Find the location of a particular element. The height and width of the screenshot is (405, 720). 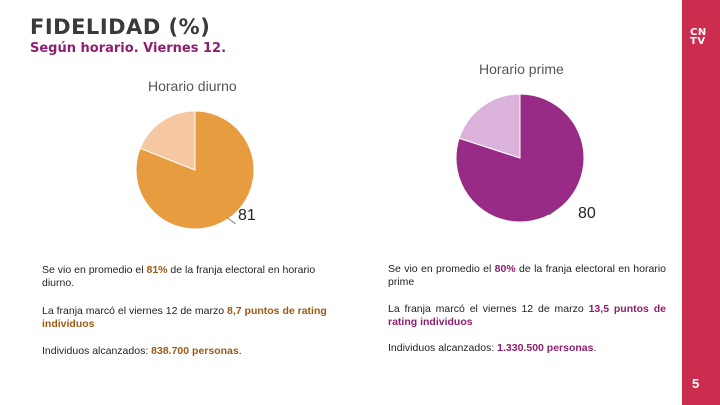

page-number: 5 is located at coordinates (696, 383).